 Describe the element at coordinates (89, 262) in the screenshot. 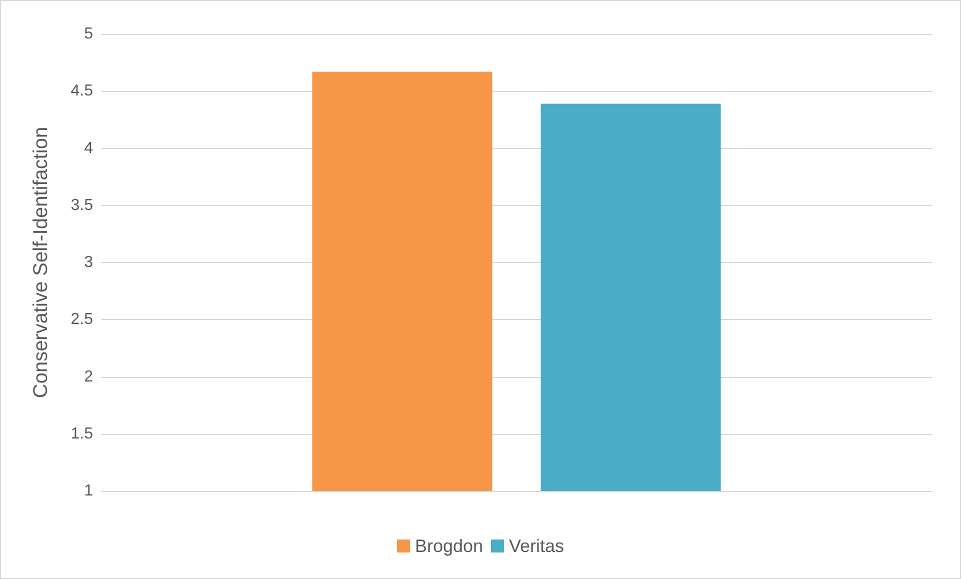

I see `y-tick-label: 3` at that location.